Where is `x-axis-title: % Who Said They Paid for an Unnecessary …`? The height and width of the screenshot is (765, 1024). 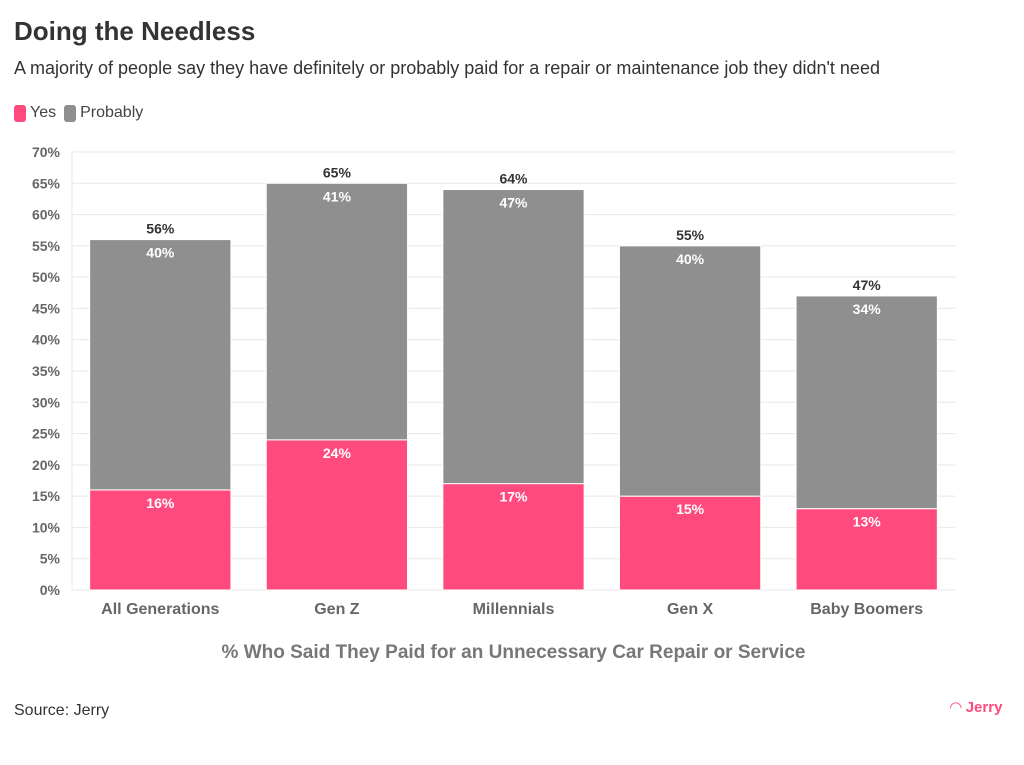 x-axis-title: % Who Said They Paid for an Unnecessary … is located at coordinates (514, 652).